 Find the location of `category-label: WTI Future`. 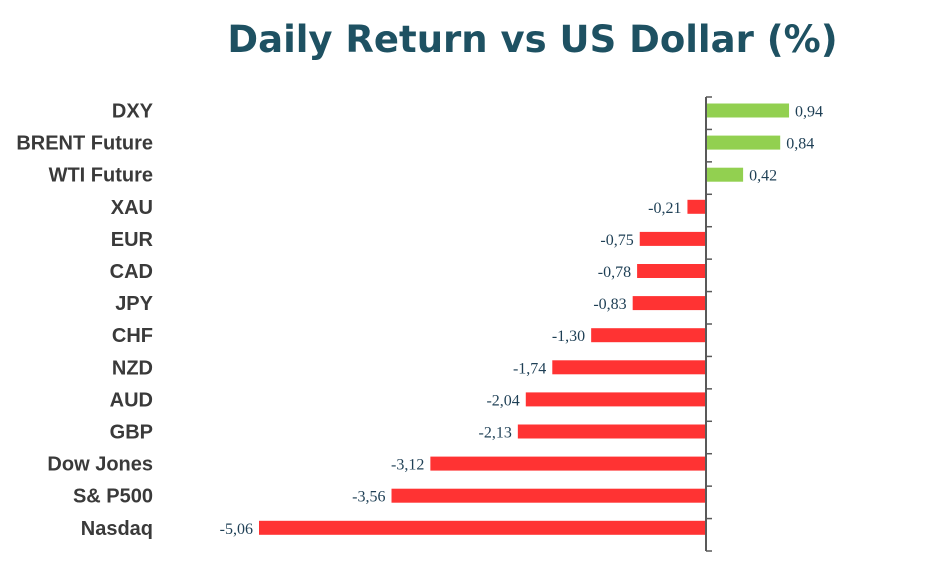

category-label: WTI Future is located at coordinates (101, 176).